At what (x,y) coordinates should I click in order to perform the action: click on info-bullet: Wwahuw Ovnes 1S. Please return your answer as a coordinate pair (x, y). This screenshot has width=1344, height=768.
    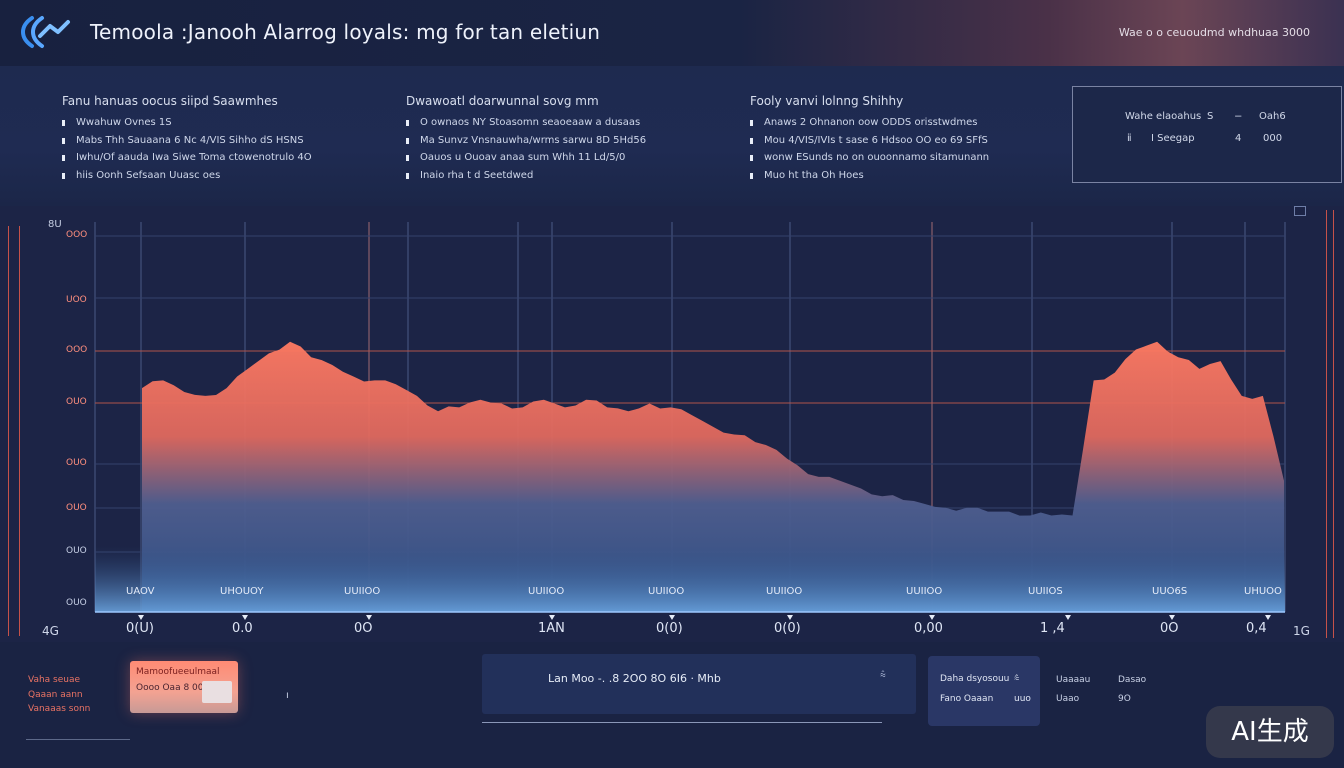
    Looking at the image, I should click on (222, 123).